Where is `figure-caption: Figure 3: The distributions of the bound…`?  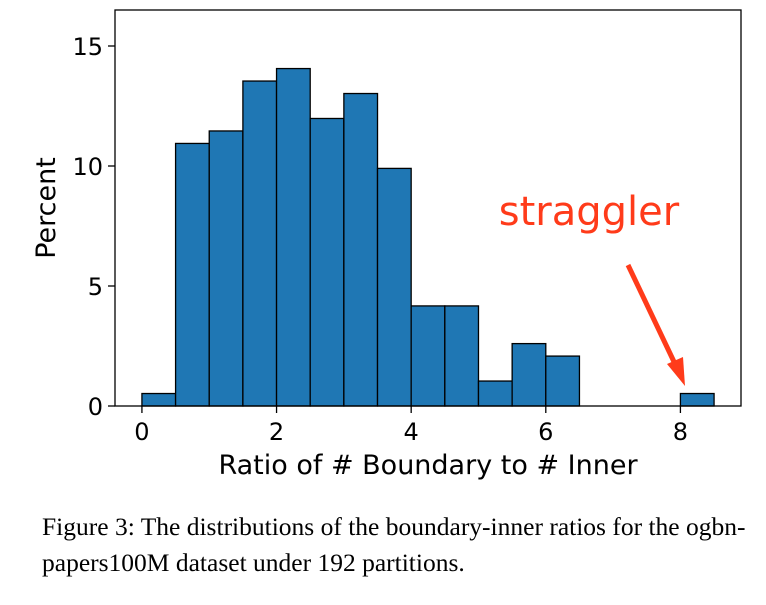 figure-caption: Figure 3: The distributions of the bound… is located at coordinates (394, 544).